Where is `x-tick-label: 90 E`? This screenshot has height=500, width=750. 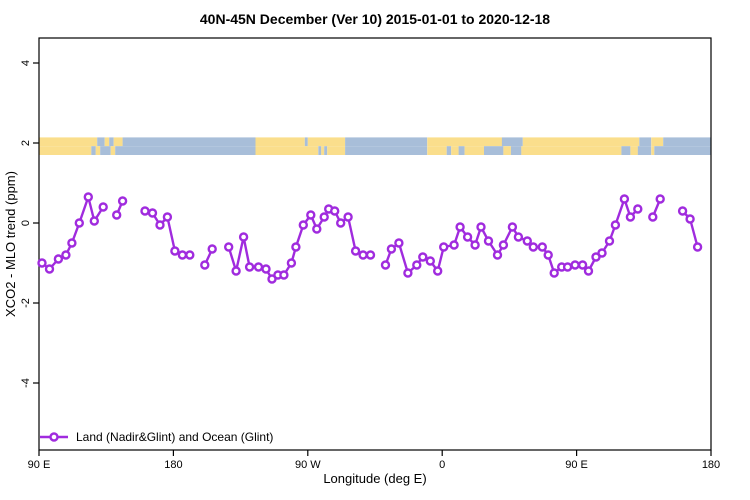 x-tick-label: 90 E is located at coordinates (39, 465).